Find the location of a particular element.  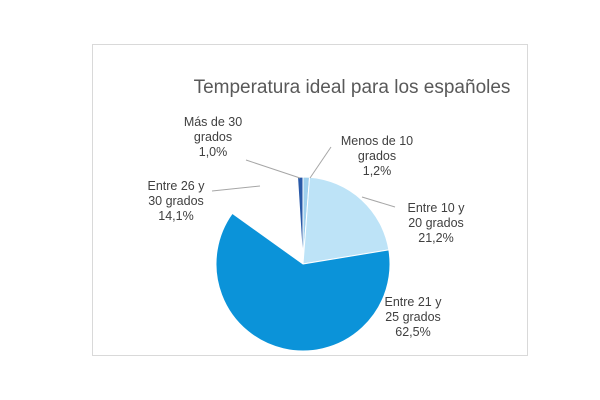

data-label-1: Menos de 10 grados 1,2% is located at coordinates (377, 156).